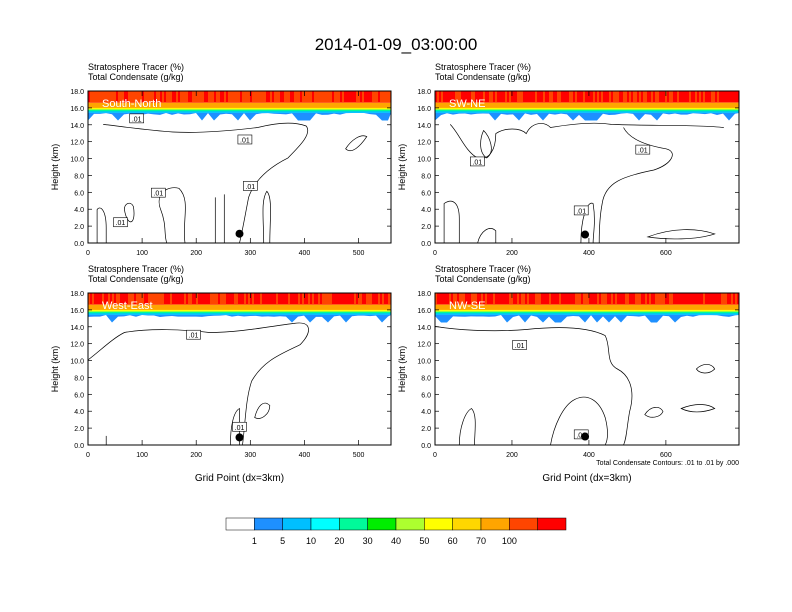  I want to click on colorbar-tick-label: 70, so click(481, 541).